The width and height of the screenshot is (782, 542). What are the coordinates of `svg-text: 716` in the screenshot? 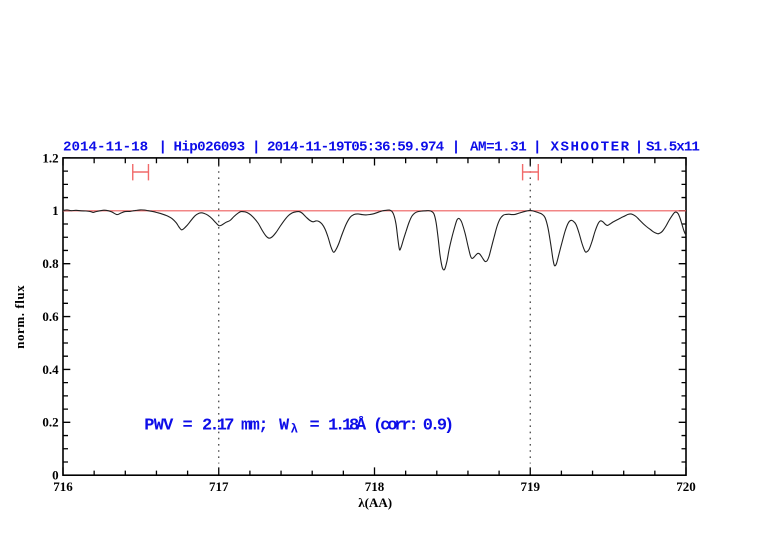 It's located at (63, 486).